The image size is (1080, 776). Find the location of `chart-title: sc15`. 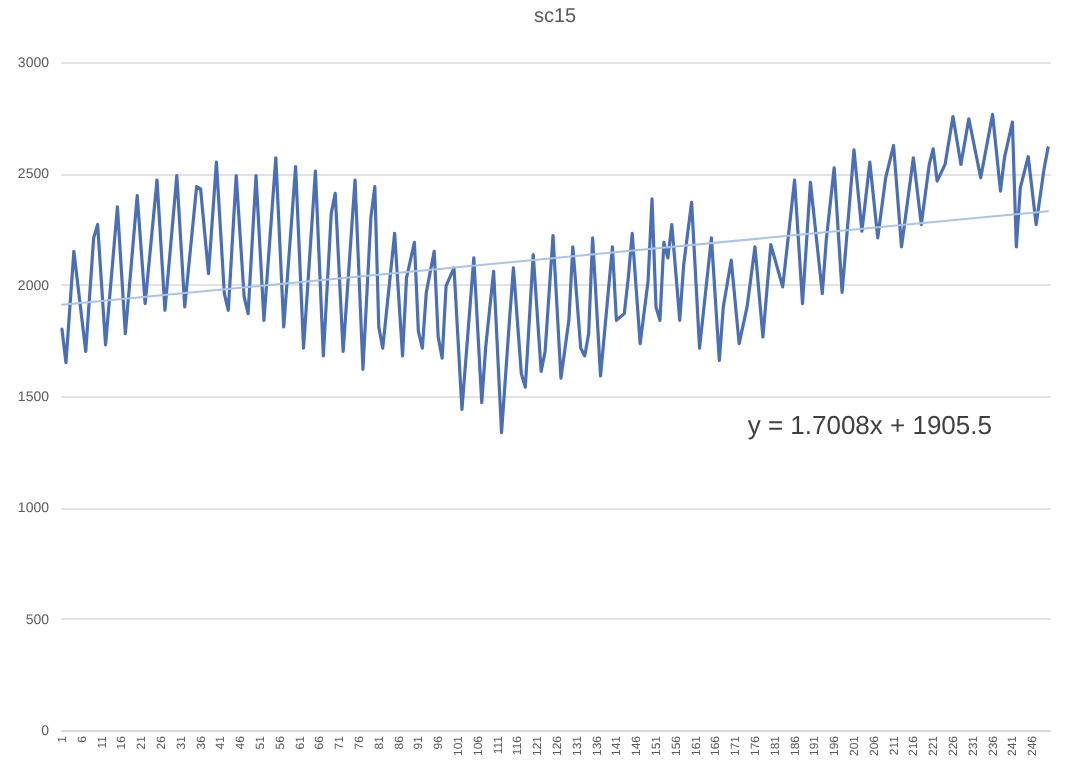

chart-title: sc15 is located at coordinates (555, 17).